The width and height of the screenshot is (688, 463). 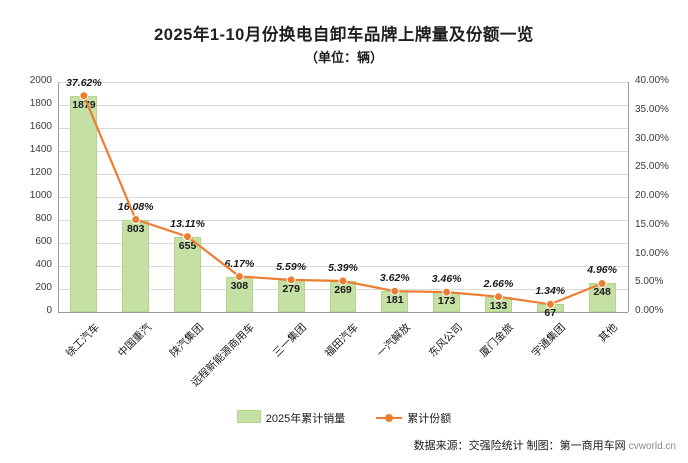 What do you see at coordinates (49, 310) in the screenshot?
I see `y-axis-left-tick: 0` at bounding box center [49, 310].